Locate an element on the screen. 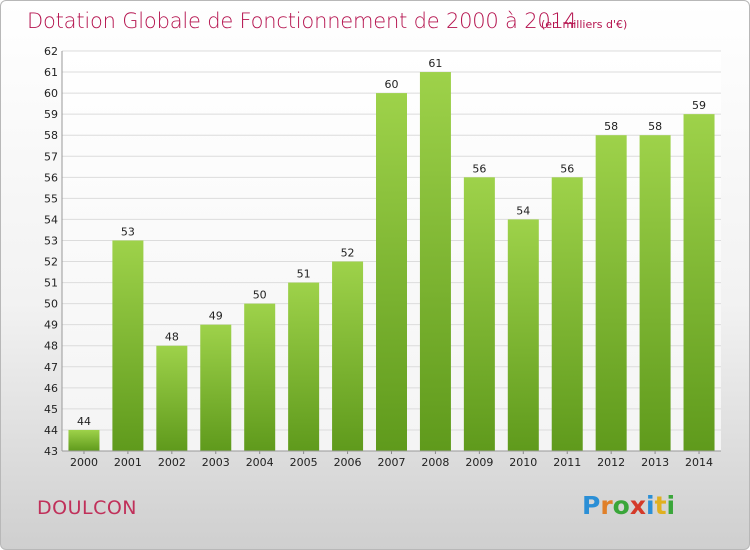  x-tick-label: 2010 is located at coordinates (523, 462).